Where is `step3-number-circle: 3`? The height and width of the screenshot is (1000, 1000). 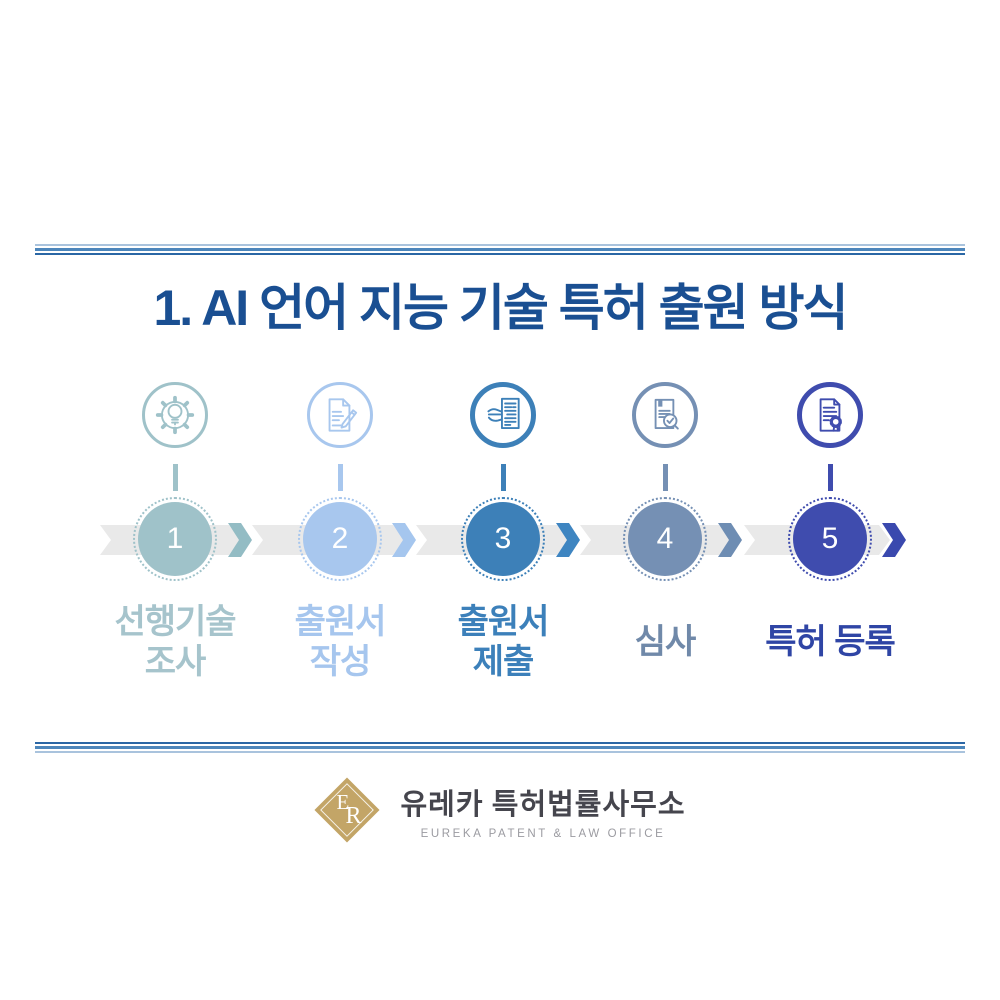 step3-number-circle: 3 is located at coordinates (503, 539).